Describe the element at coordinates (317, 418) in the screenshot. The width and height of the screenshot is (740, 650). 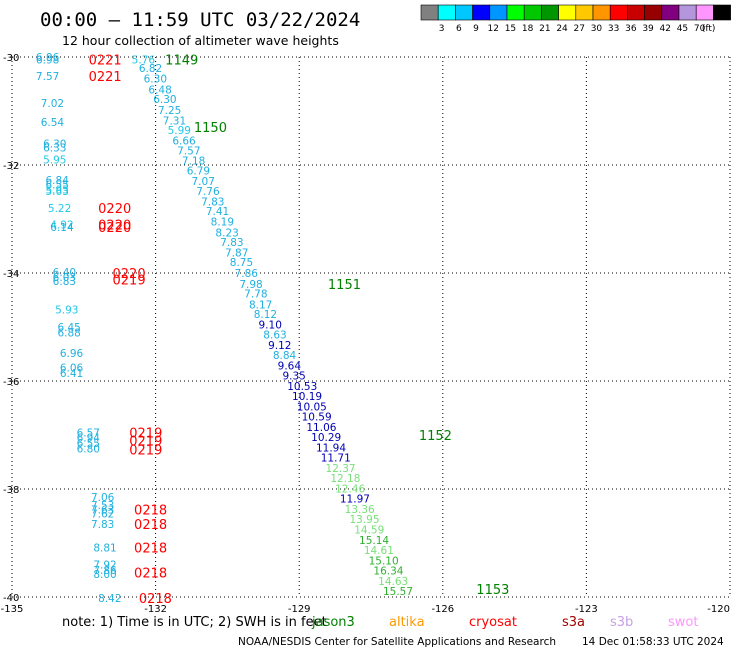
I see `wave-height-value: 10.59` at that location.